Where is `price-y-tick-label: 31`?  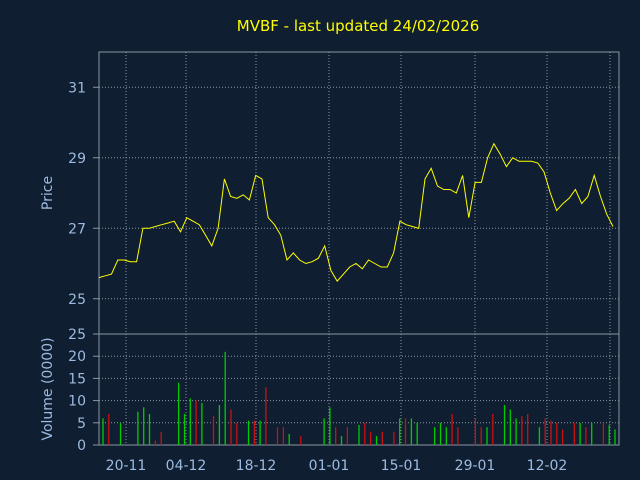 price-y-tick-label: 31 is located at coordinates (77, 88).